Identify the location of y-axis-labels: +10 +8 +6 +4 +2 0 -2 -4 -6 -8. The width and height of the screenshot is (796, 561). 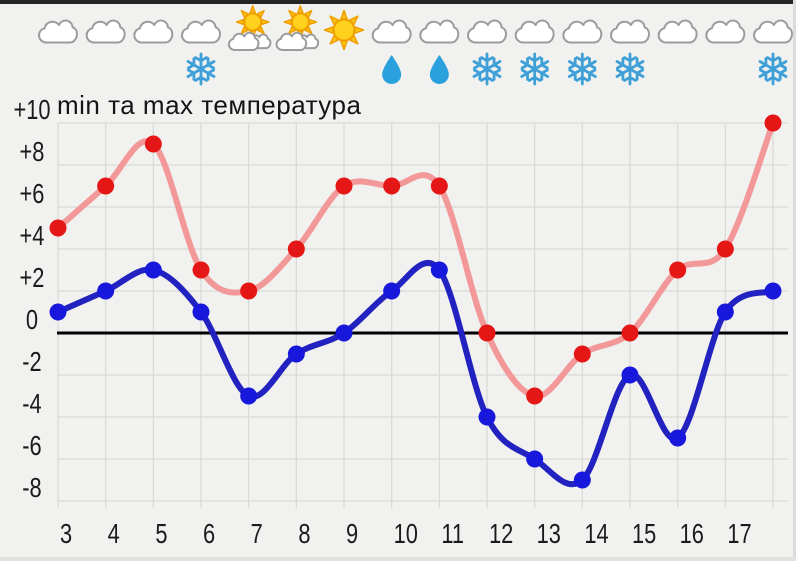
(31, 298).